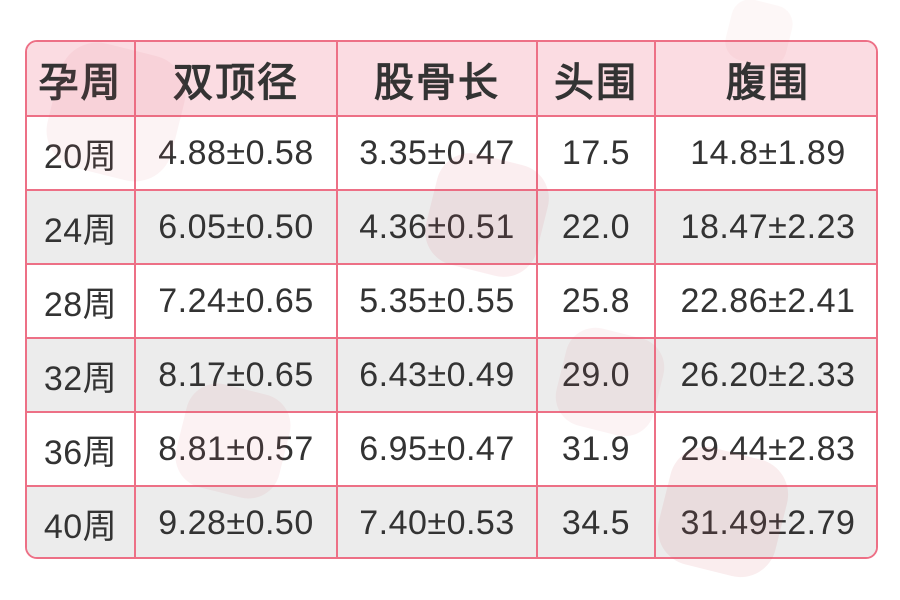 This screenshot has width=900, height=600. Describe the element at coordinates (81, 301) in the screenshot. I see `row-label-gestational-week: 28周` at that location.